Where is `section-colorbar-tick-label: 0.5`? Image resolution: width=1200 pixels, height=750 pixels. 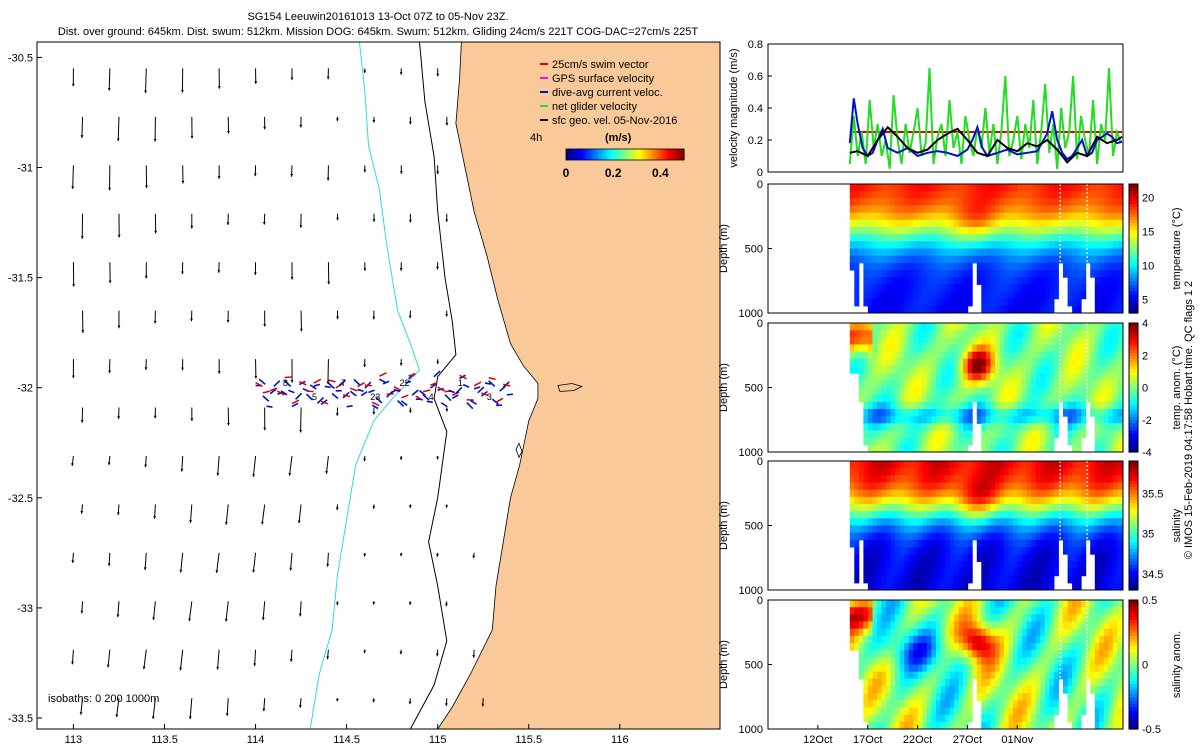 section-colorbar-tick-label: 0.5 is located at coordinates (1149, 601).